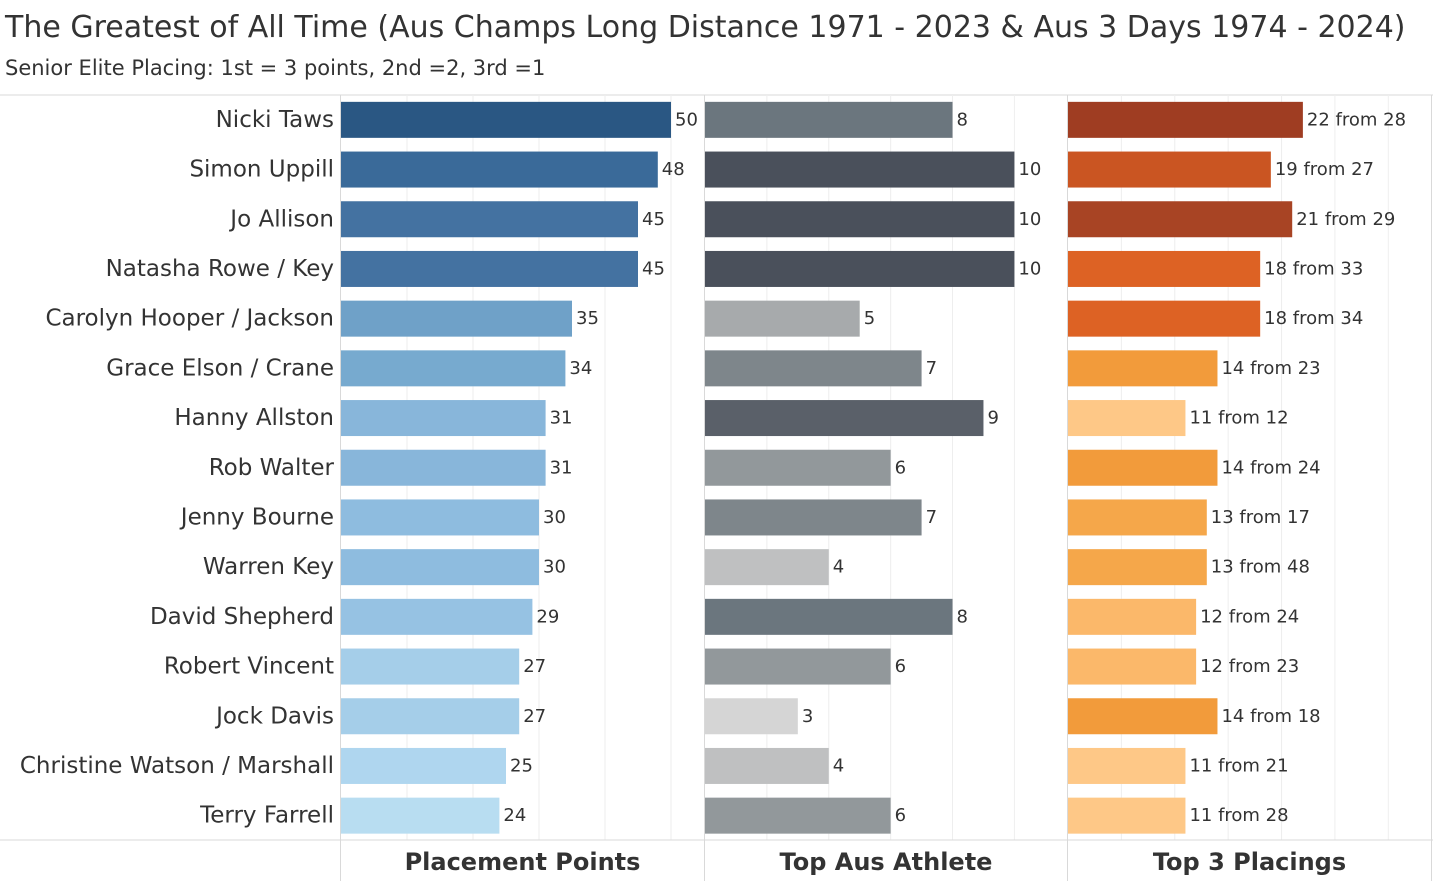  I want to click on category-label: Robert Vincent, so click(249, 667).